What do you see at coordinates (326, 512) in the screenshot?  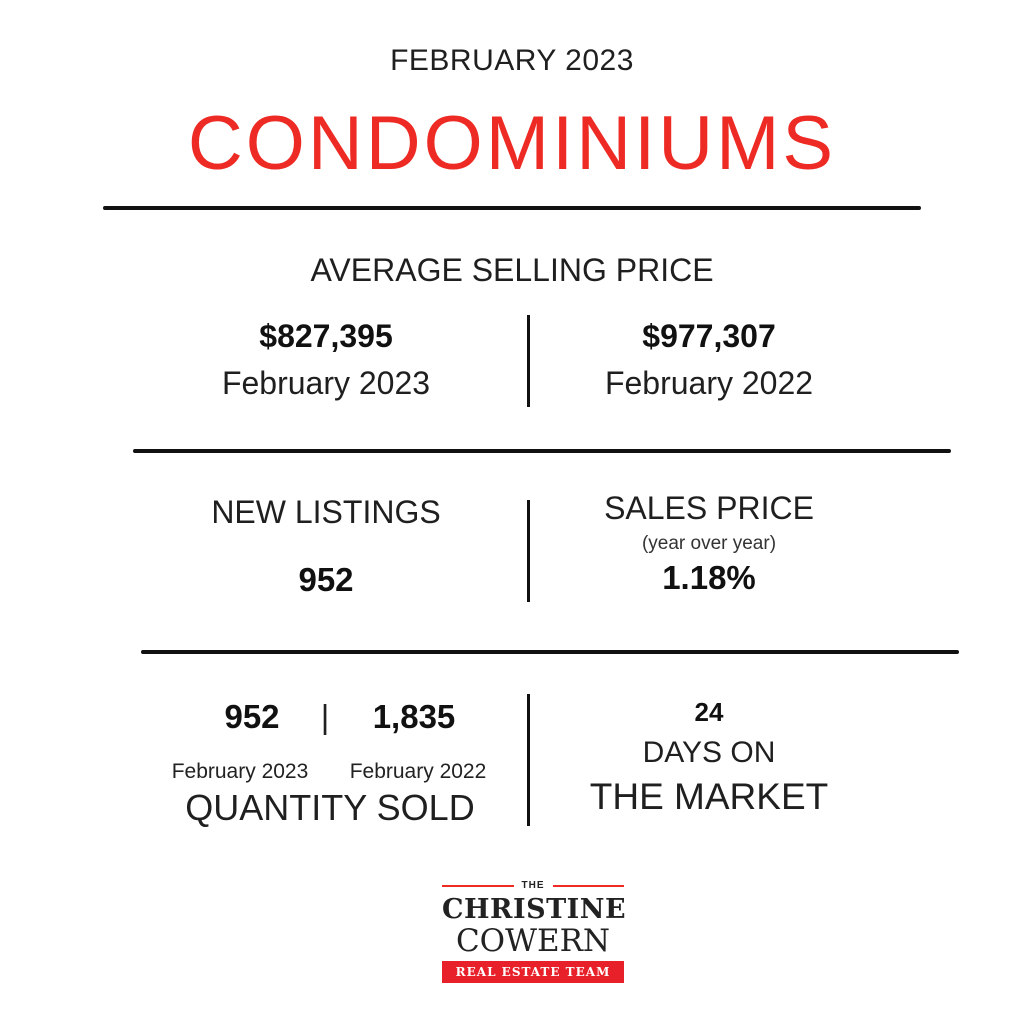 I see `new-listings-heading: NEW LISTINGS` at bounding box center [326, 512].